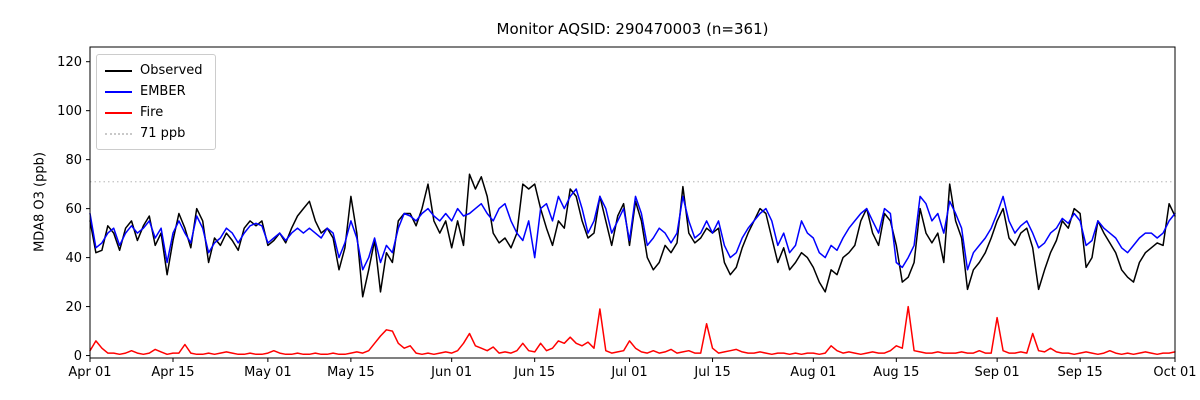 The width and height of the screenshot is (1200, 400). What do you see at coordinates (172, 372) in the screenshot?
I see `x-tick-label: Apr 15` at bounding box center [172, 372].